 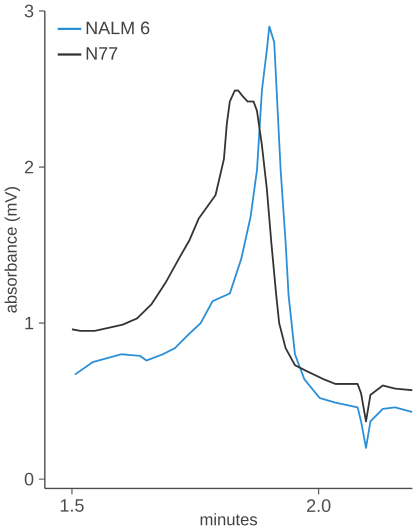 I want to click on x-tick-label: 1.5, so click(x=72, y=505).